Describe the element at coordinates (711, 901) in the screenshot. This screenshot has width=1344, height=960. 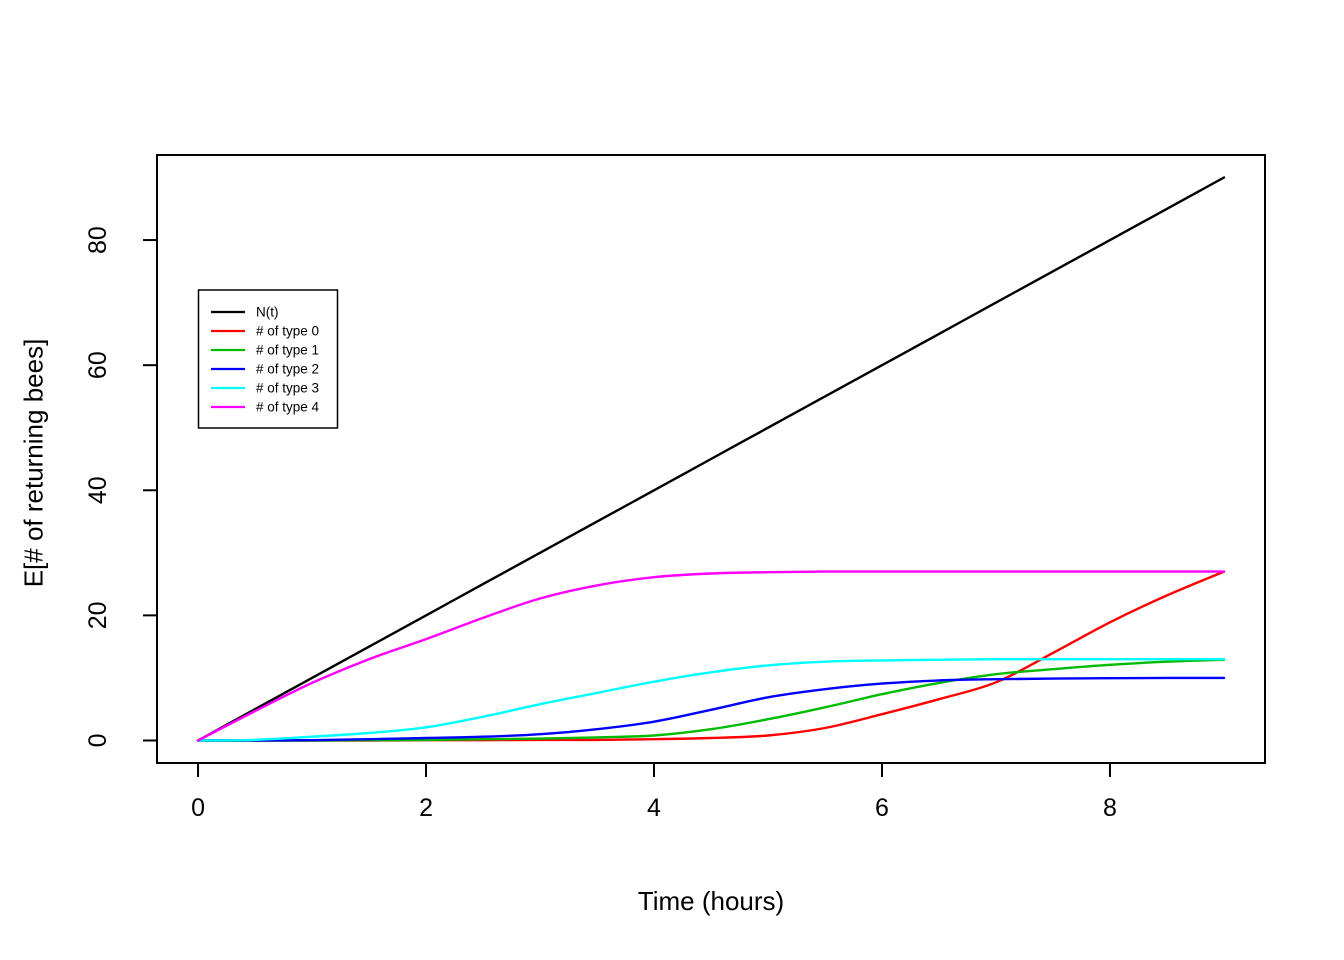
I see `x-axis-title: Time (hours)` at that location.